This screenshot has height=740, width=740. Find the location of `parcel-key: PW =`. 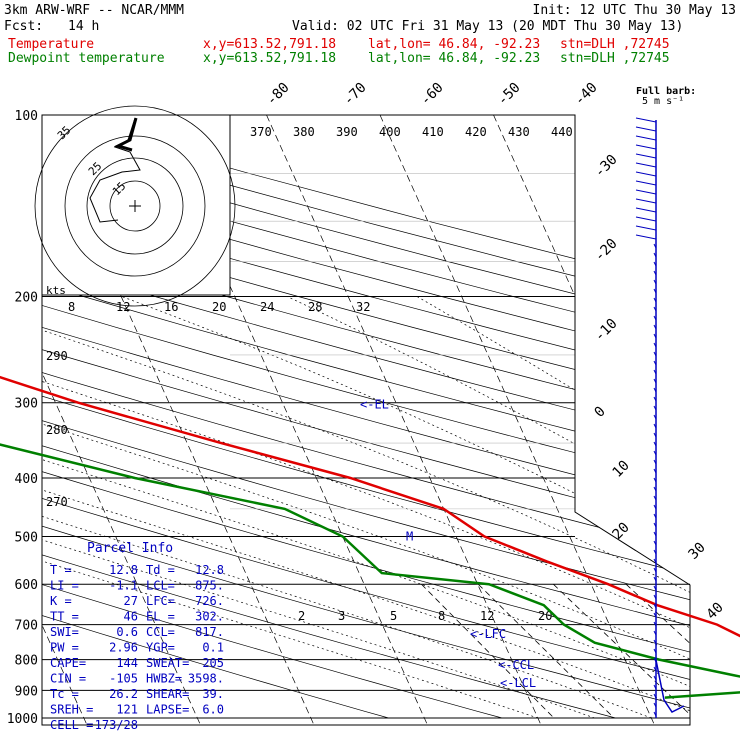

parcel-key: PW = is located at coordinates (64, 648).